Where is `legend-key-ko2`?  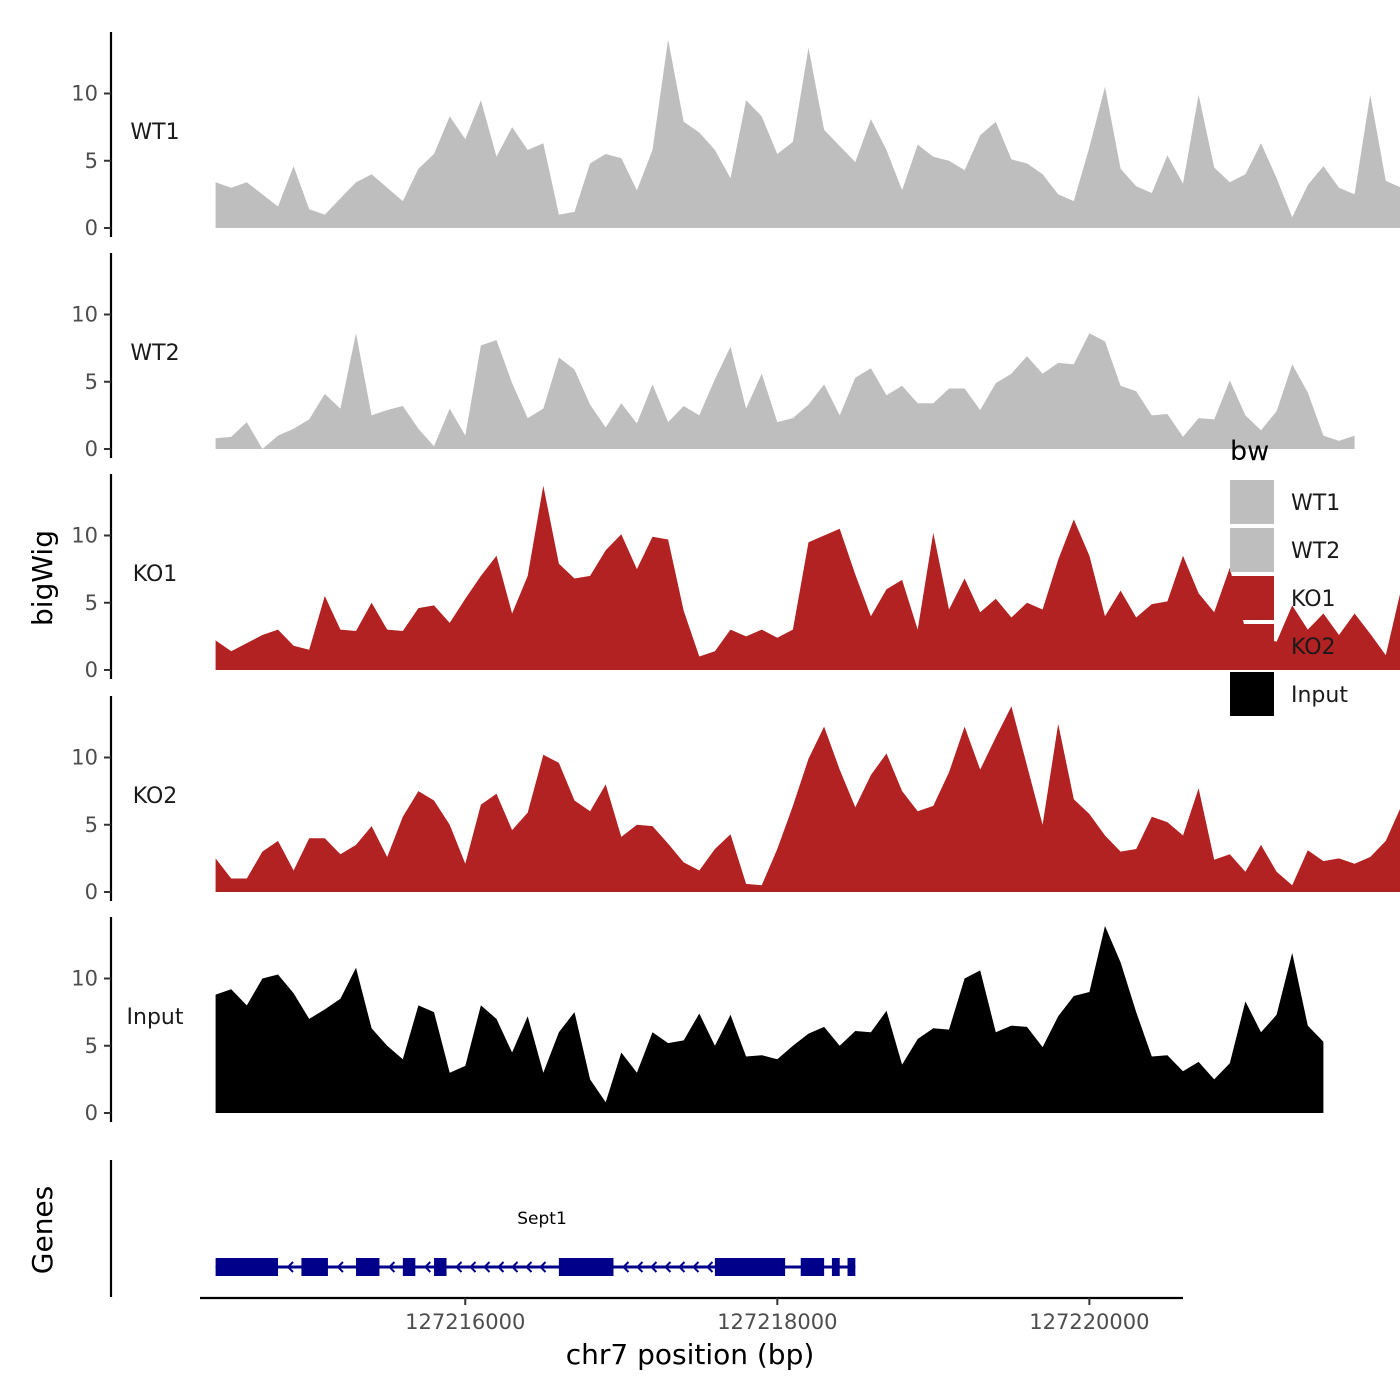 legend-key-ko2 is located at coordinates (1252, 646).